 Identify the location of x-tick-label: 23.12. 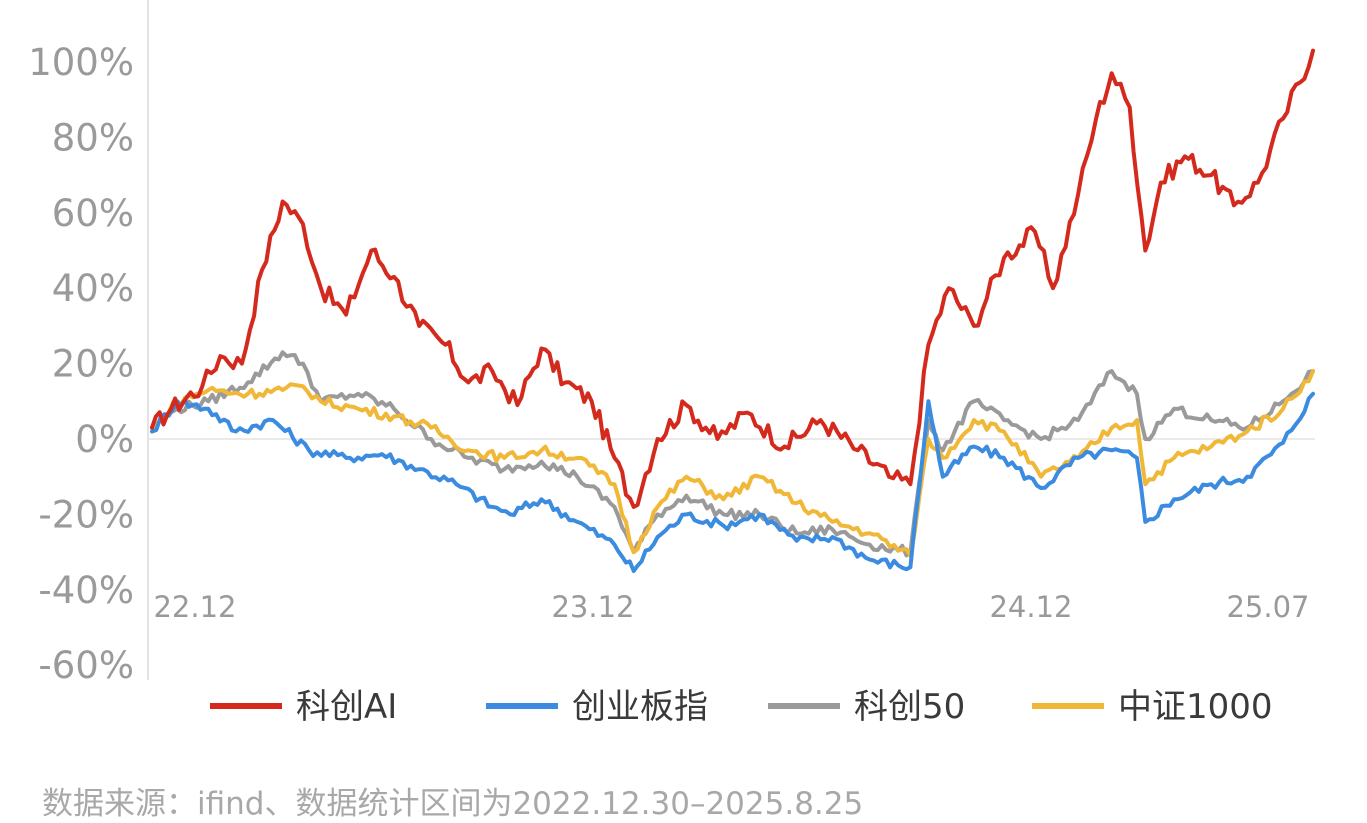
(592, 607).